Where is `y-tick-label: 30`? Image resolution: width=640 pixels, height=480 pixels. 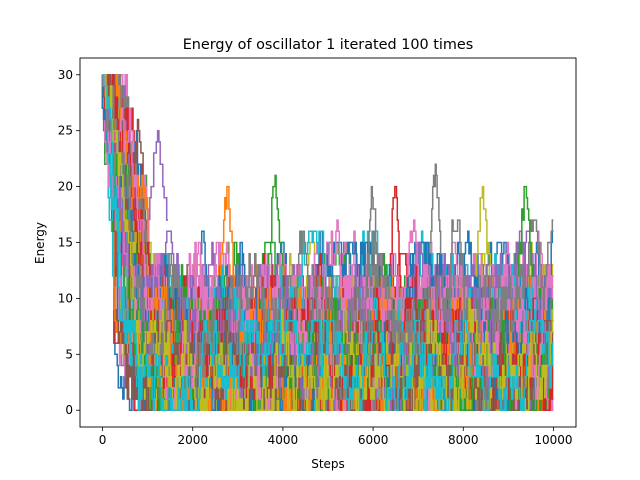 y-tick-label: 30 is located at coordinates (65, 75).